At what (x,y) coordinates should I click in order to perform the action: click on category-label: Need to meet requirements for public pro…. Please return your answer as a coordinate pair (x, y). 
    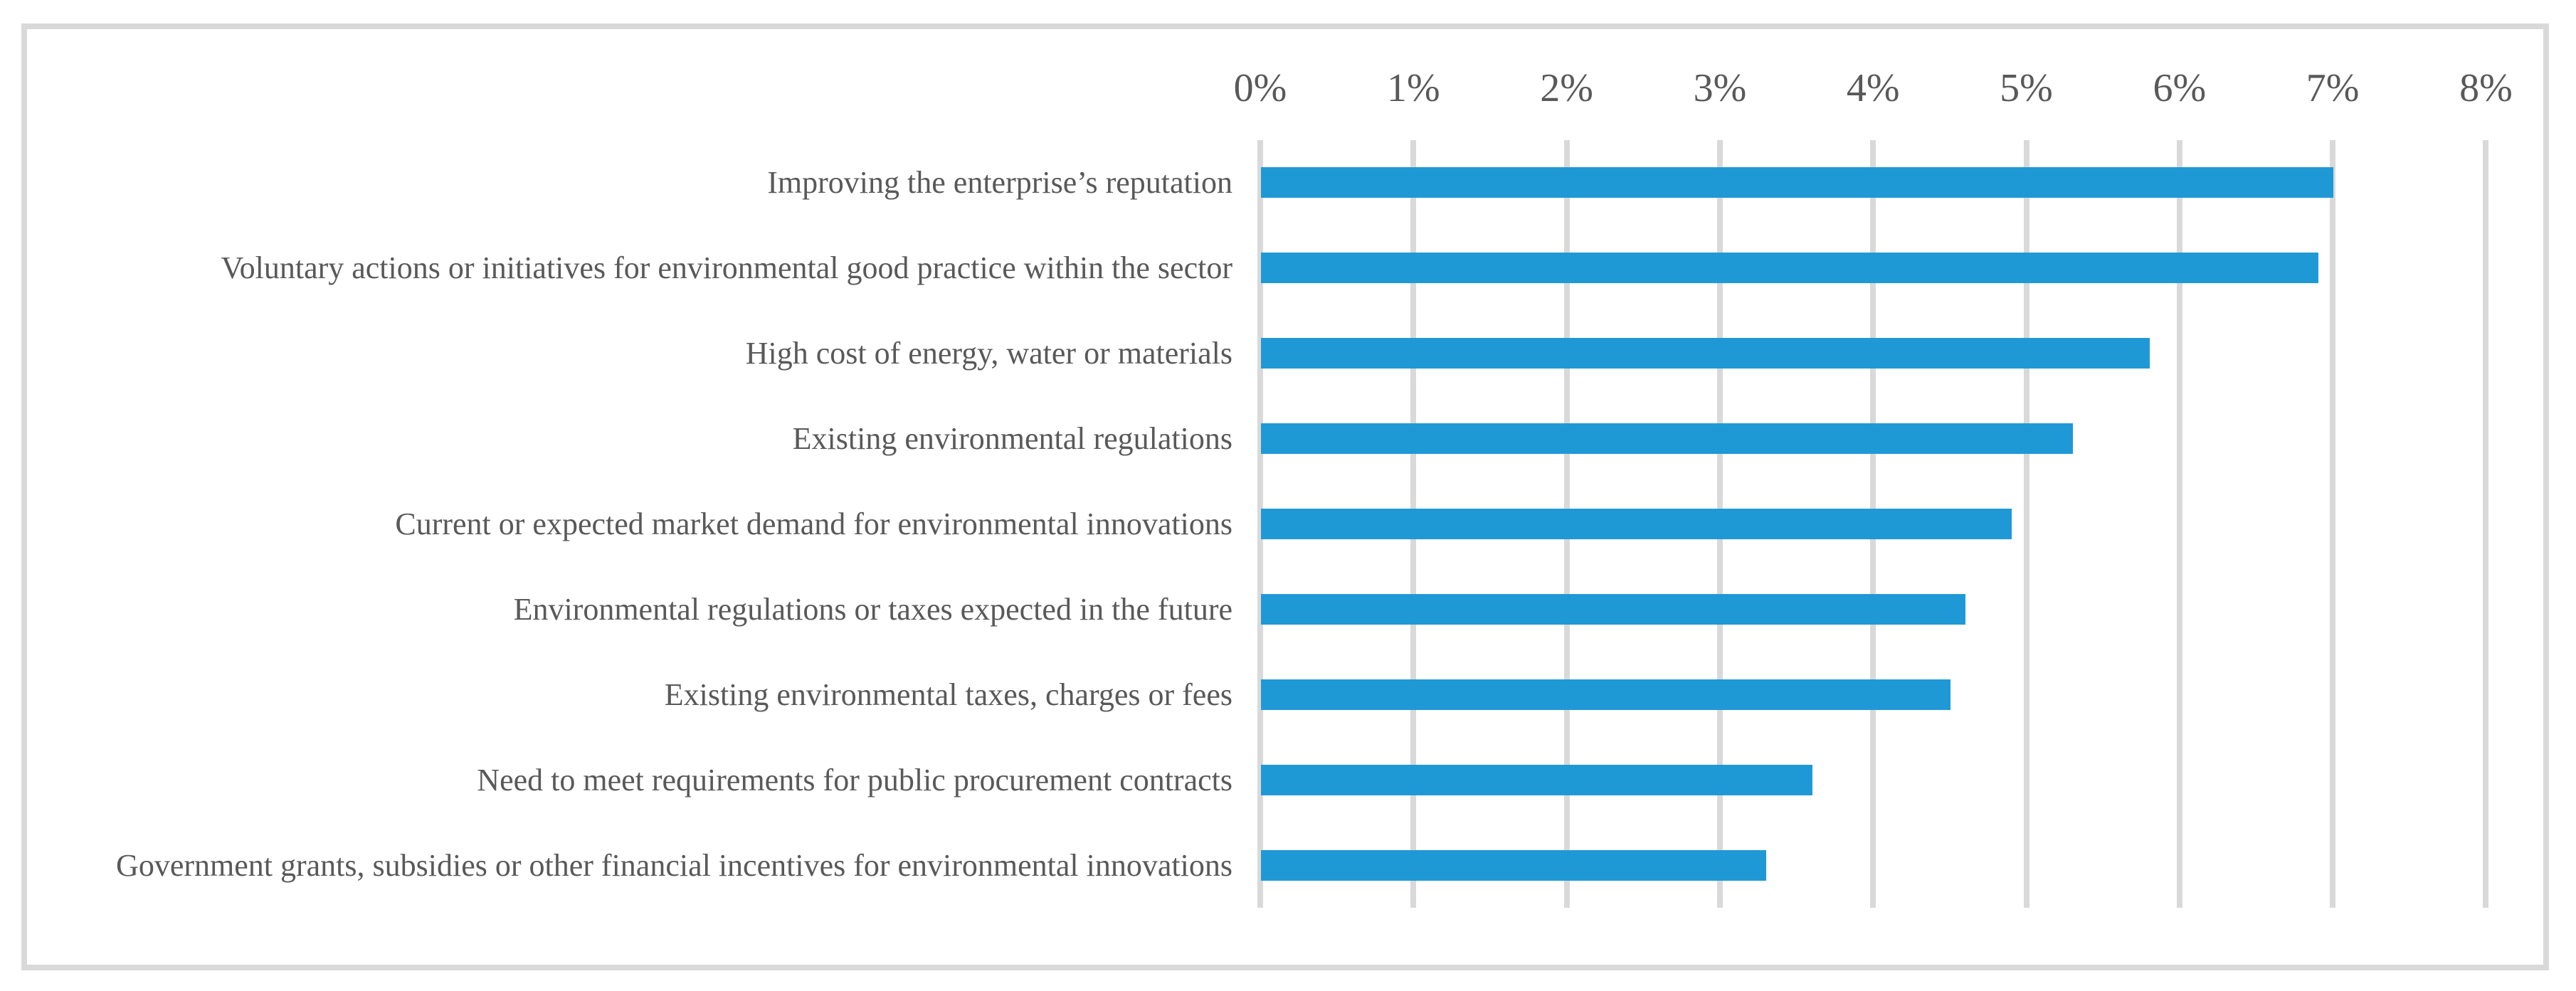
    Looking at the image, I should click on (854, 779).